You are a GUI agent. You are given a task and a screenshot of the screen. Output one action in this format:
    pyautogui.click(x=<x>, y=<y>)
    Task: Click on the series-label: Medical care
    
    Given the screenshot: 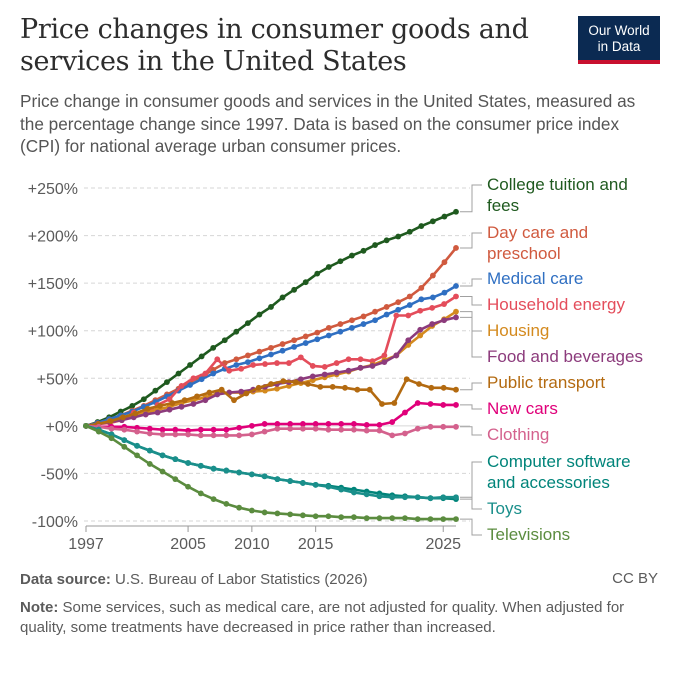 What is the action you would take?
    pyautogui.click(x=535, y=278)
    